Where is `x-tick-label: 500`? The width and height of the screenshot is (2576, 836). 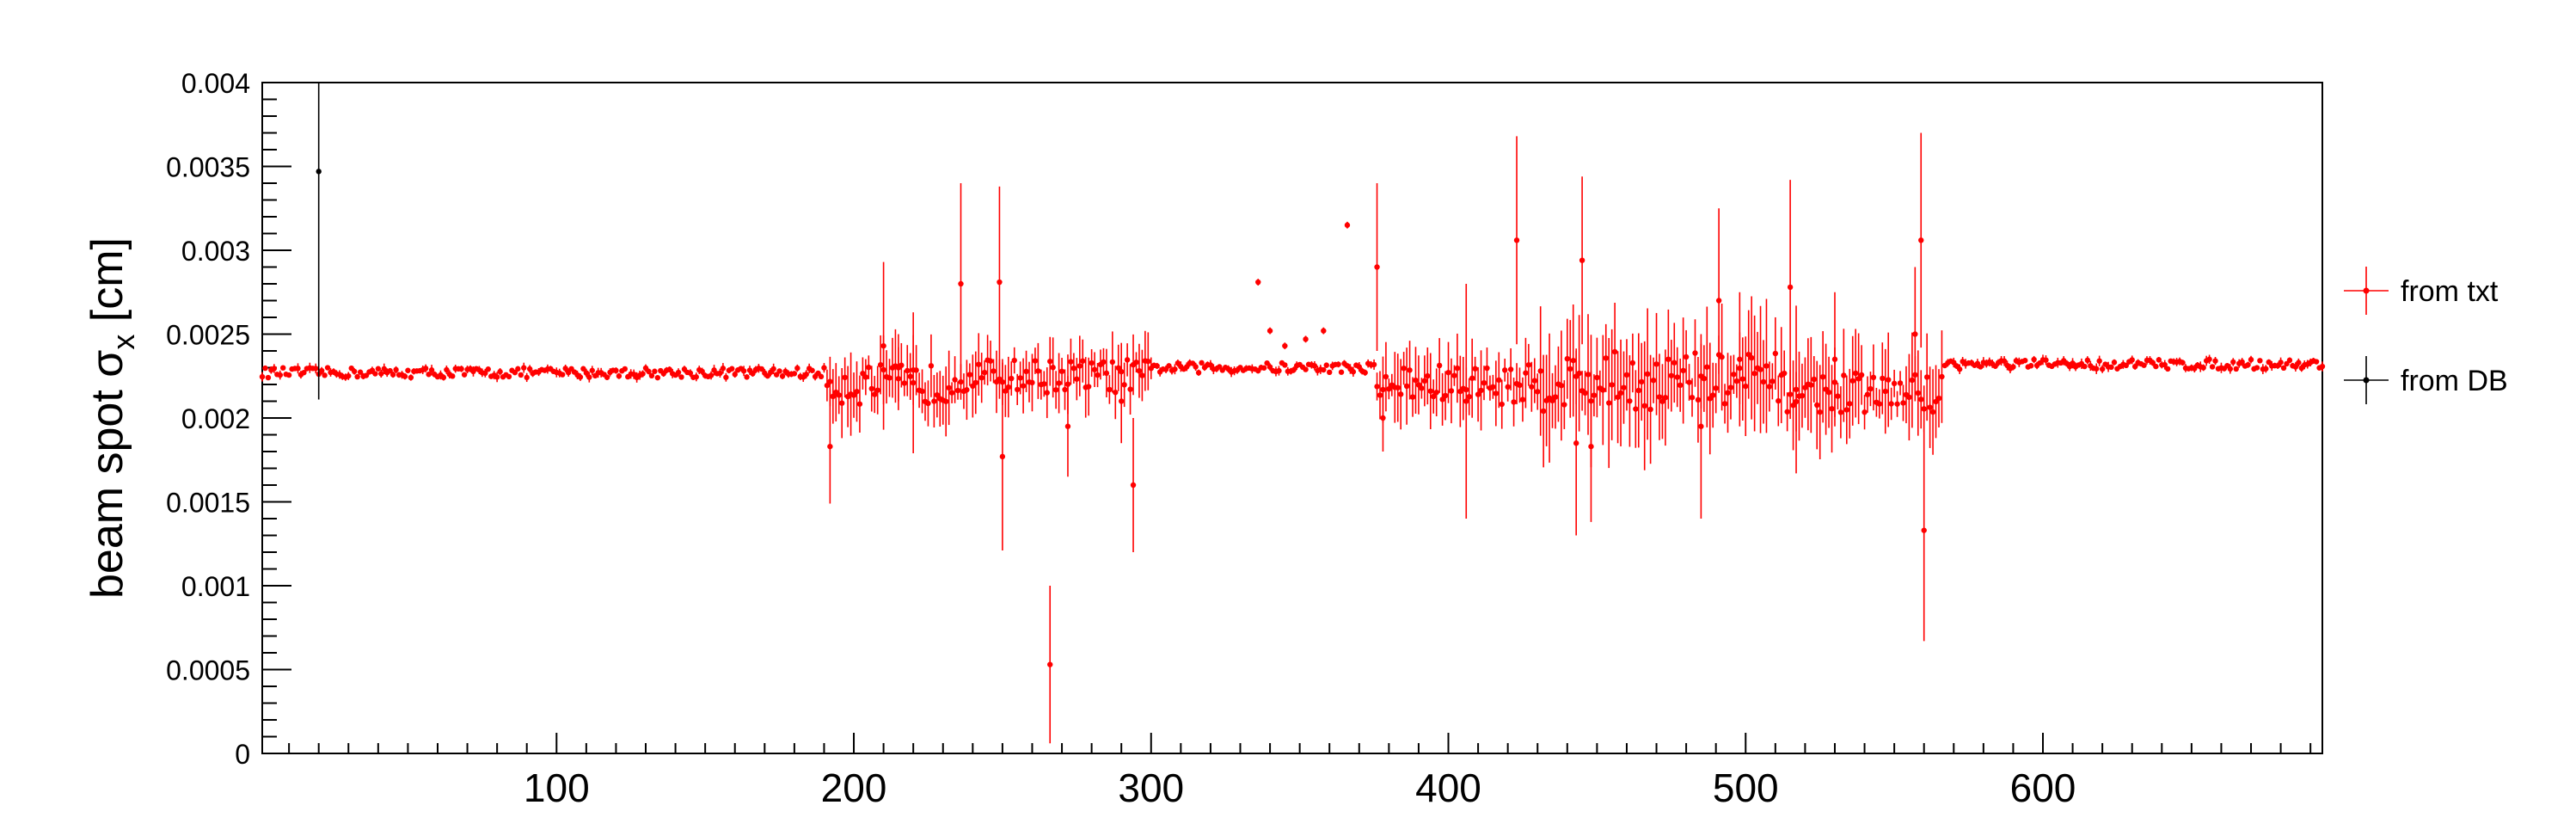 x-tick-label: 500 is located at coordinates (1746, 787).